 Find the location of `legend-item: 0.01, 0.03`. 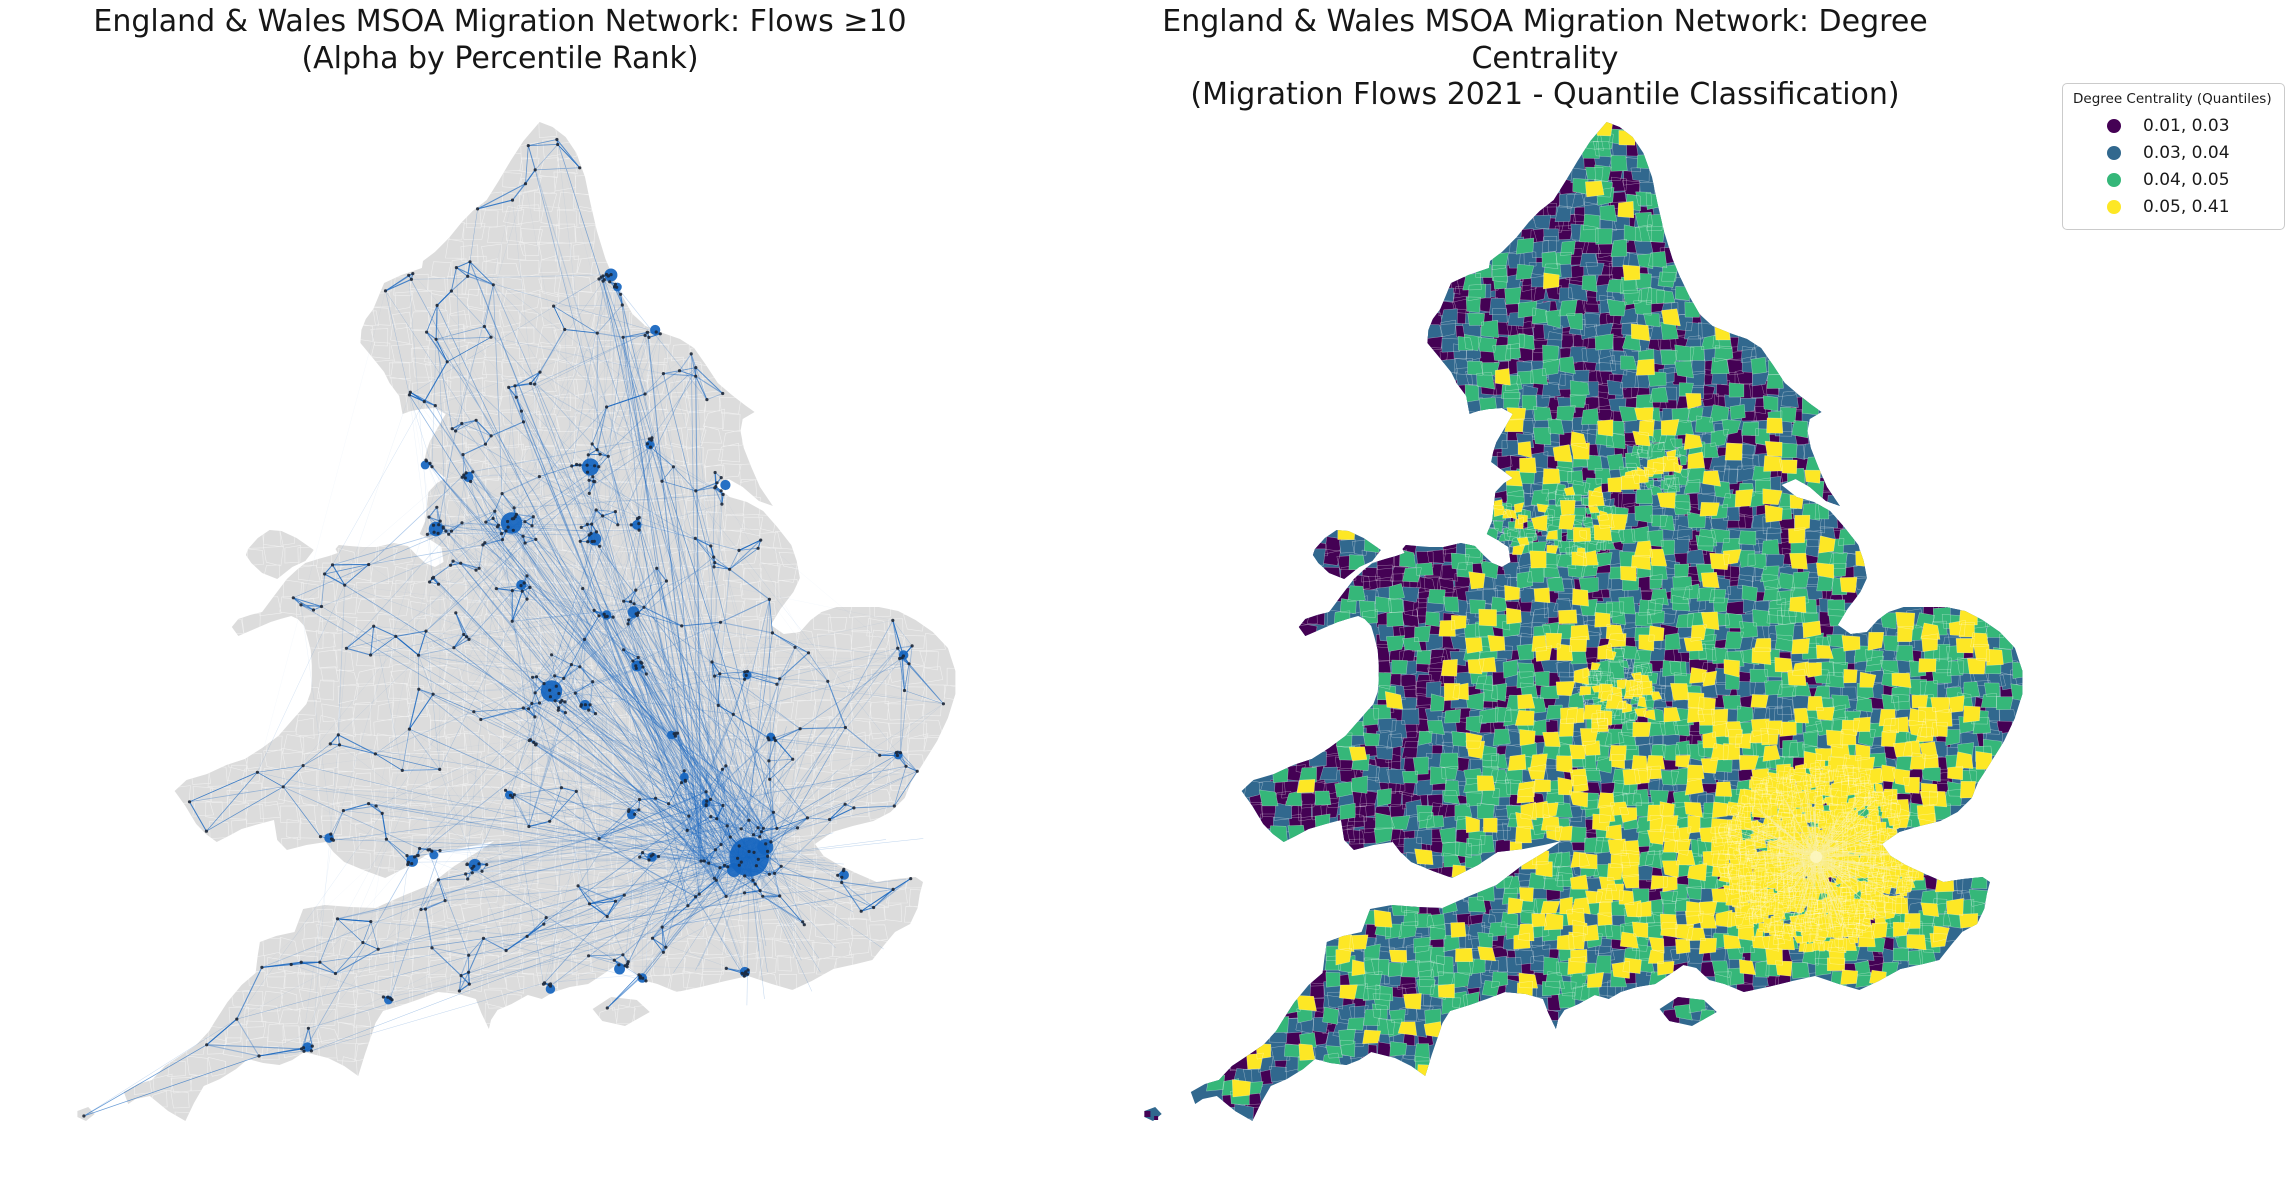

legend-item: 0.01, 0.03 is located at coordinates (2174, 125).